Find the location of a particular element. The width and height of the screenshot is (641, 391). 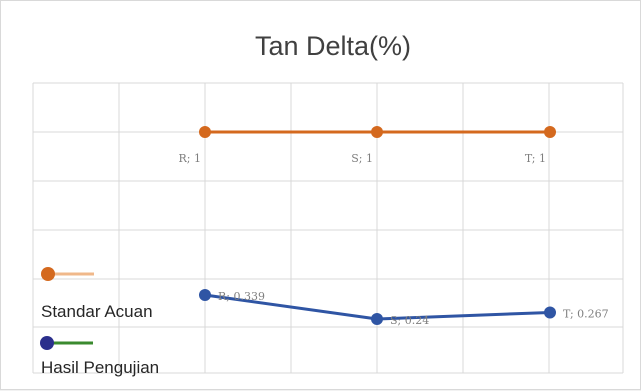

data-label: T; 0.267 is located at coordinates (586, 313).